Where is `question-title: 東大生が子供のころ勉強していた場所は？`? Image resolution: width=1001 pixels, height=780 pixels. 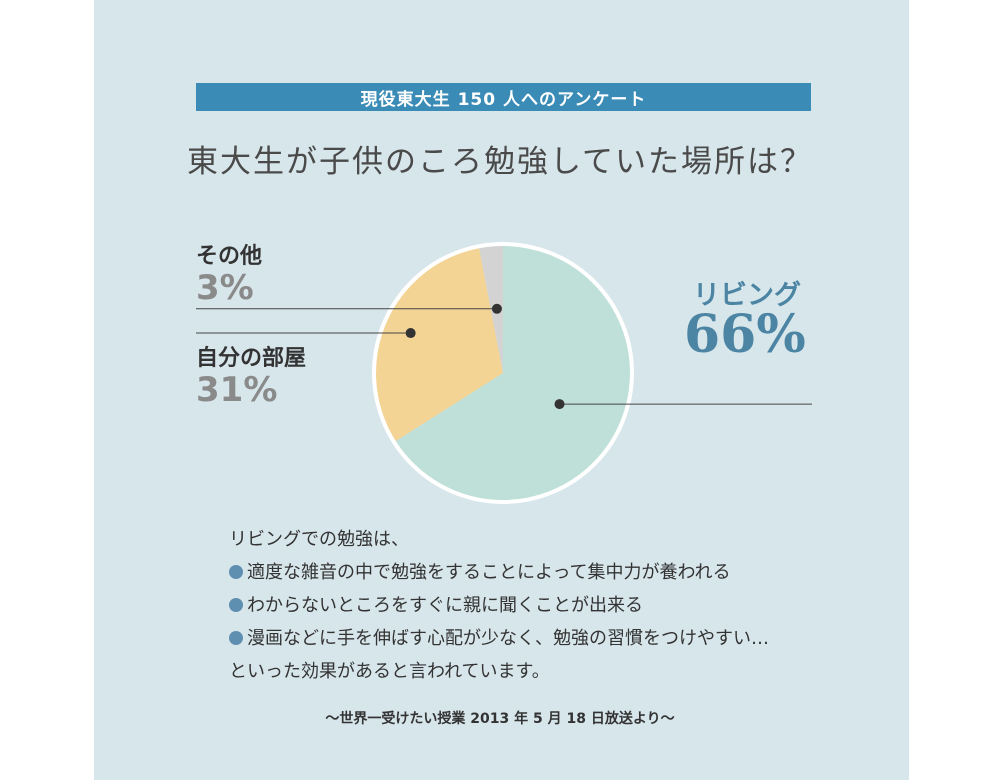 question-title: 東大生が子供のころ勉強していた場所は？ is located at coordinates (500, 162).